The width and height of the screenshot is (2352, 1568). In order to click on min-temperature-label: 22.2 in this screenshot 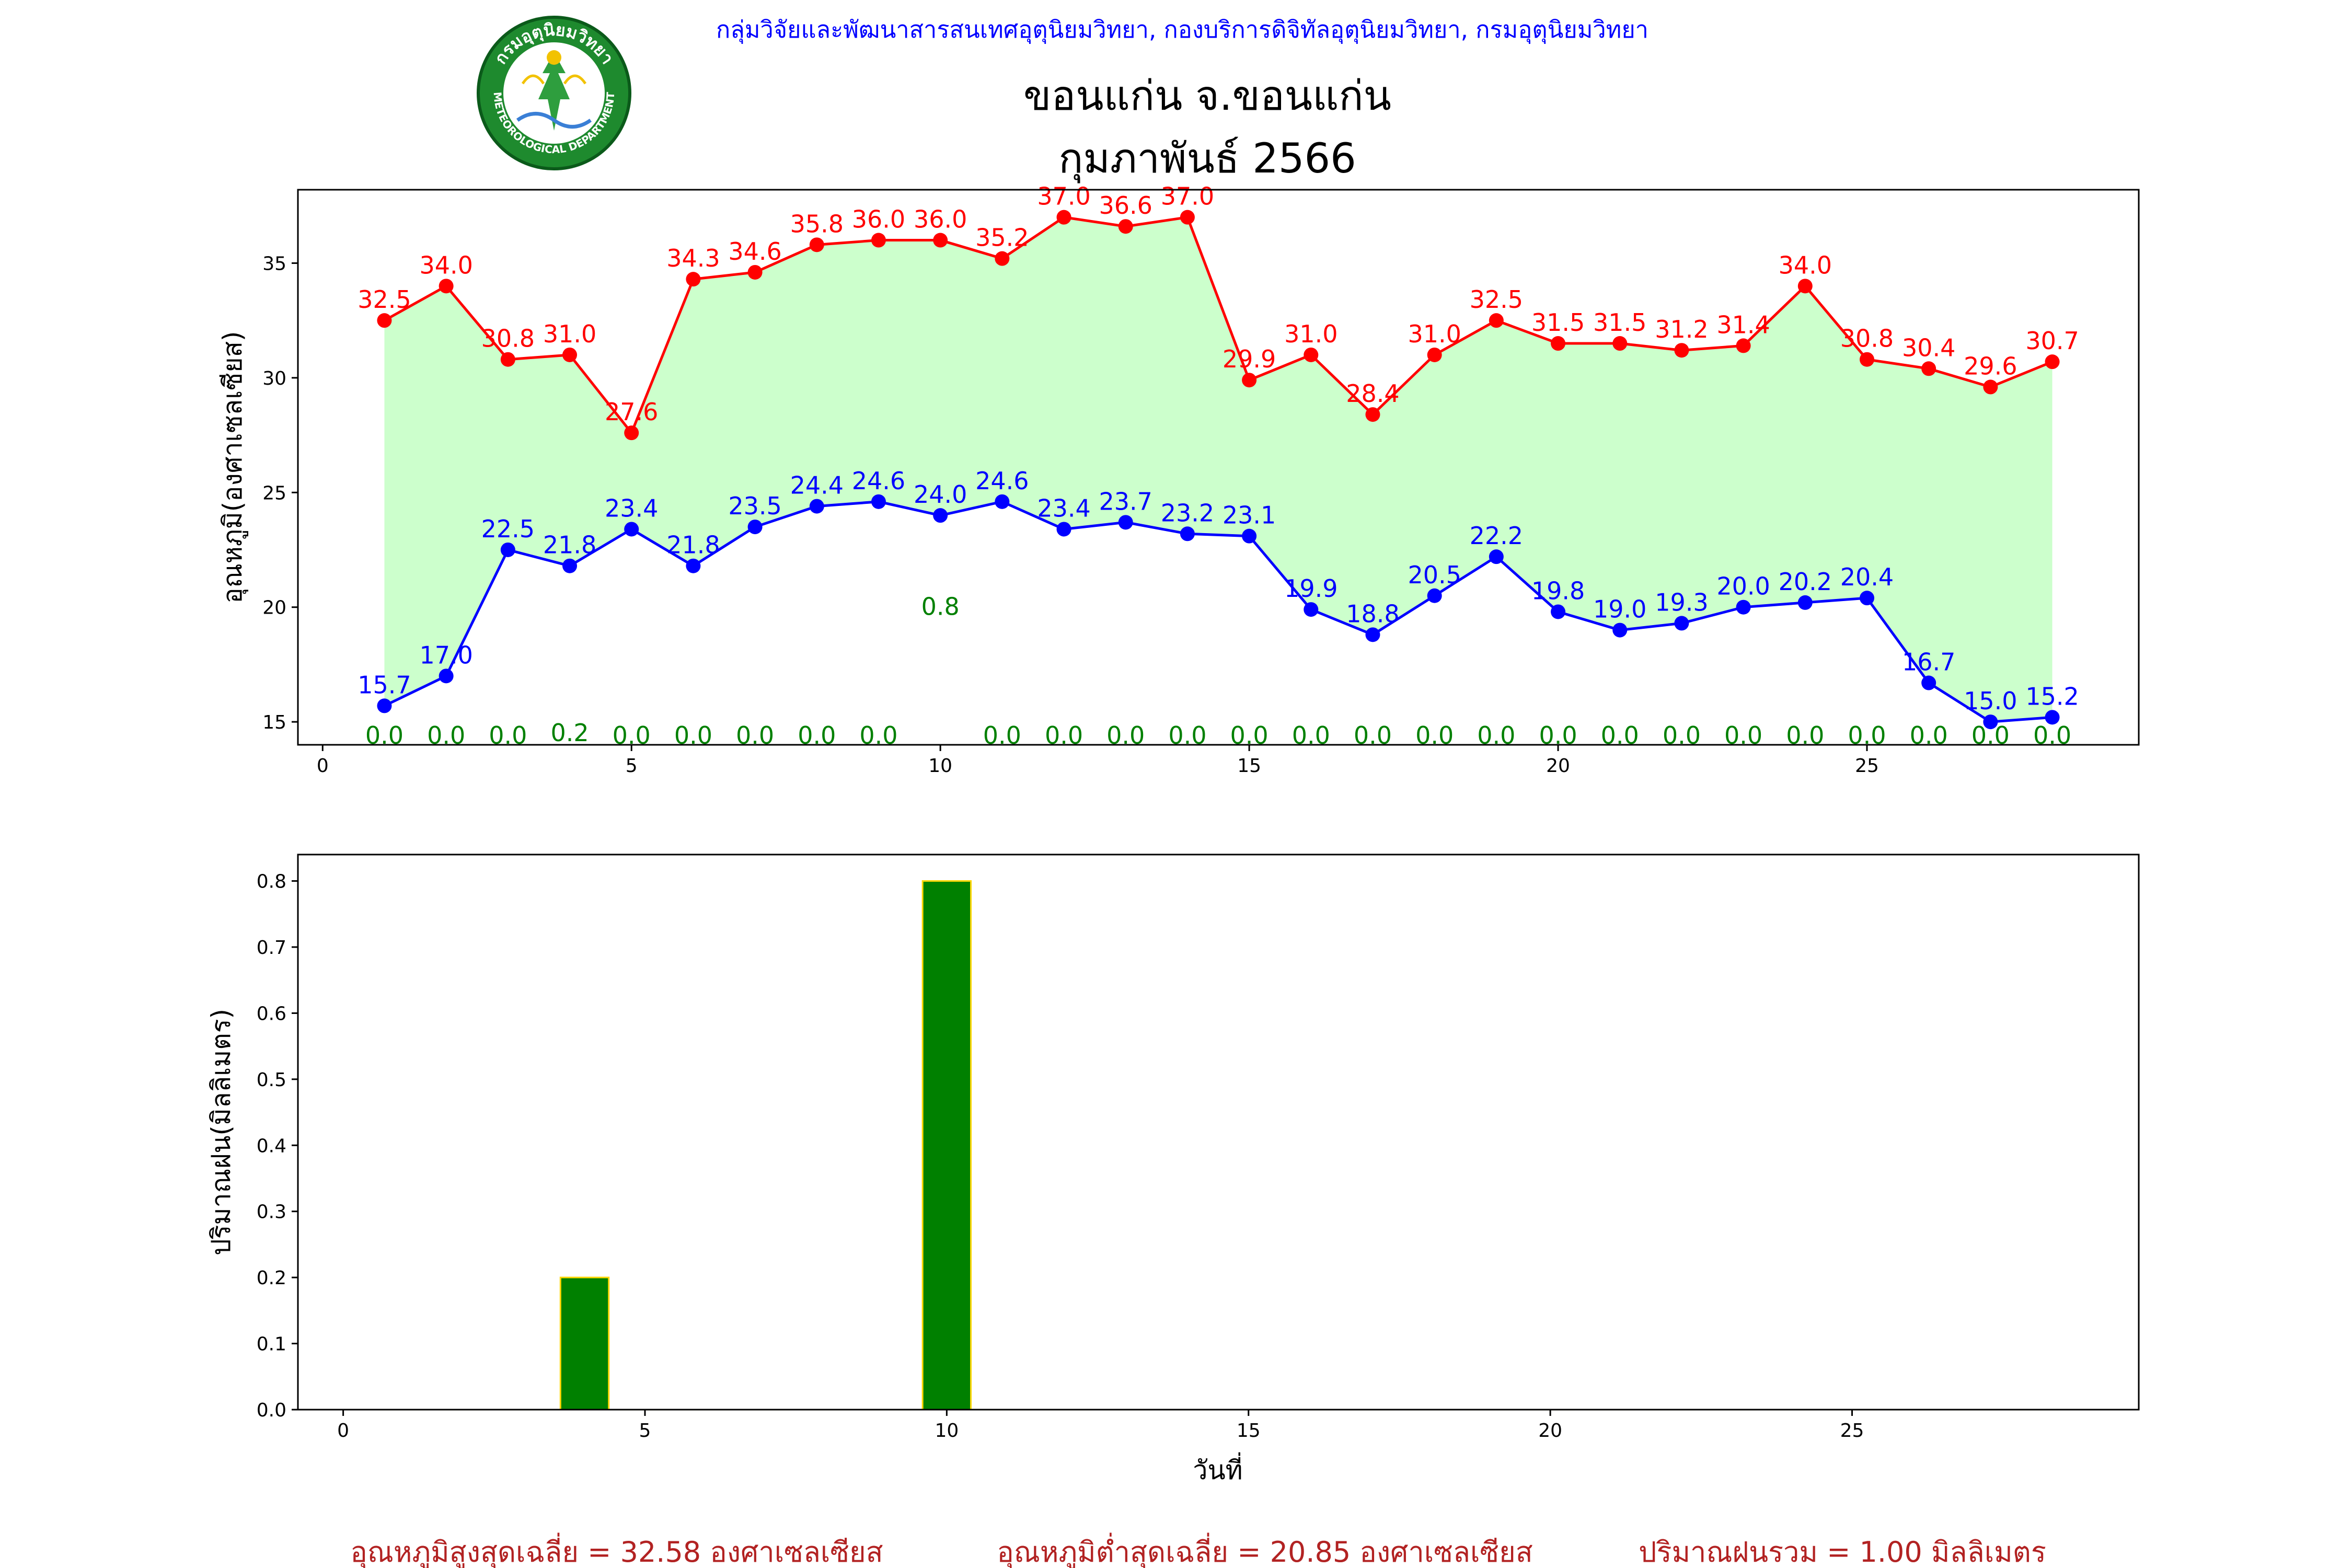, I will do `click(1496, 536)`.